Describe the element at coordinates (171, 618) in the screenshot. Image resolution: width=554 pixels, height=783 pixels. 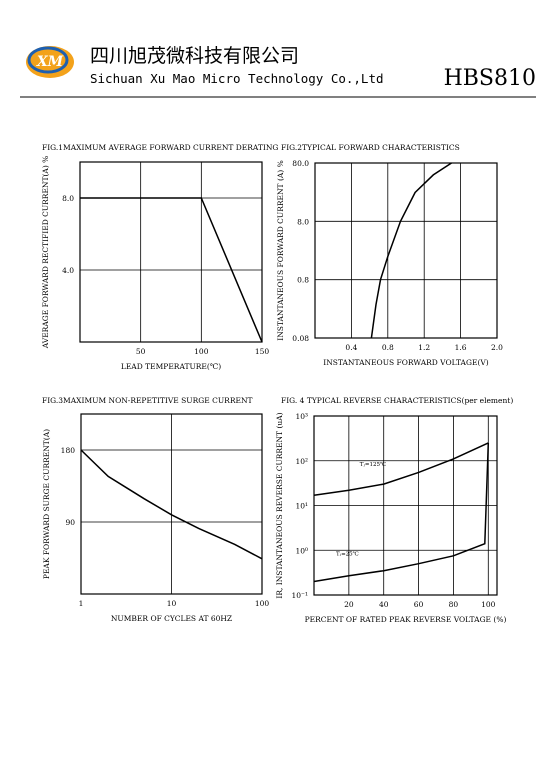
I see `x-axis-label: NUMBER OF CYCLES AT 60HZ` at that location.